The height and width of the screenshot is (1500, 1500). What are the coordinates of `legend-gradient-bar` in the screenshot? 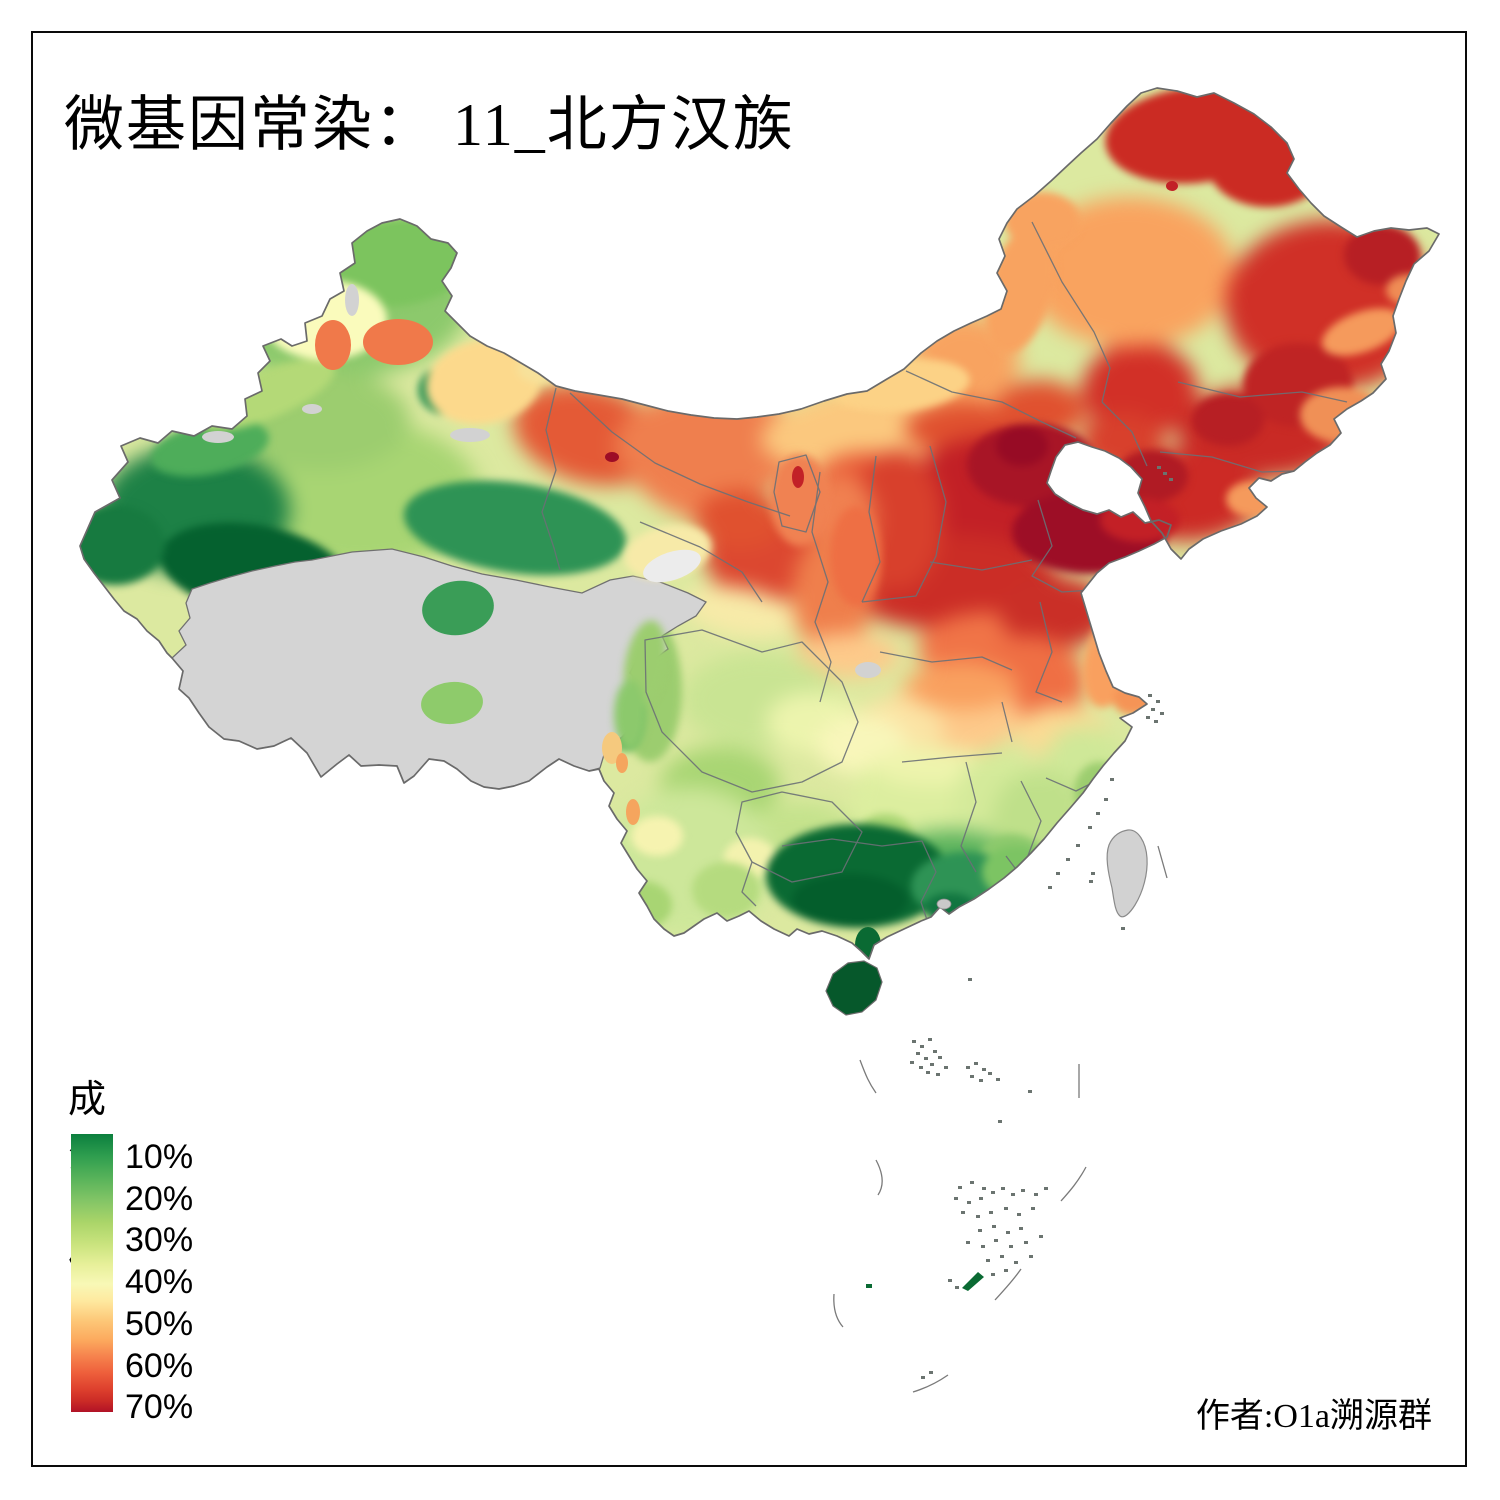 It's located at (92, 1273).